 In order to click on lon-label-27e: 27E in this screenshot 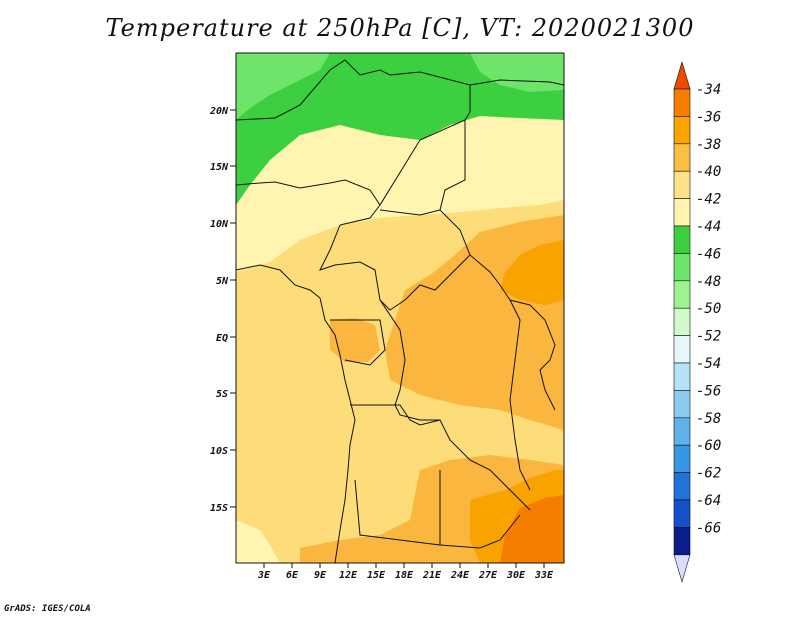, I will do `click(488, 575)`.